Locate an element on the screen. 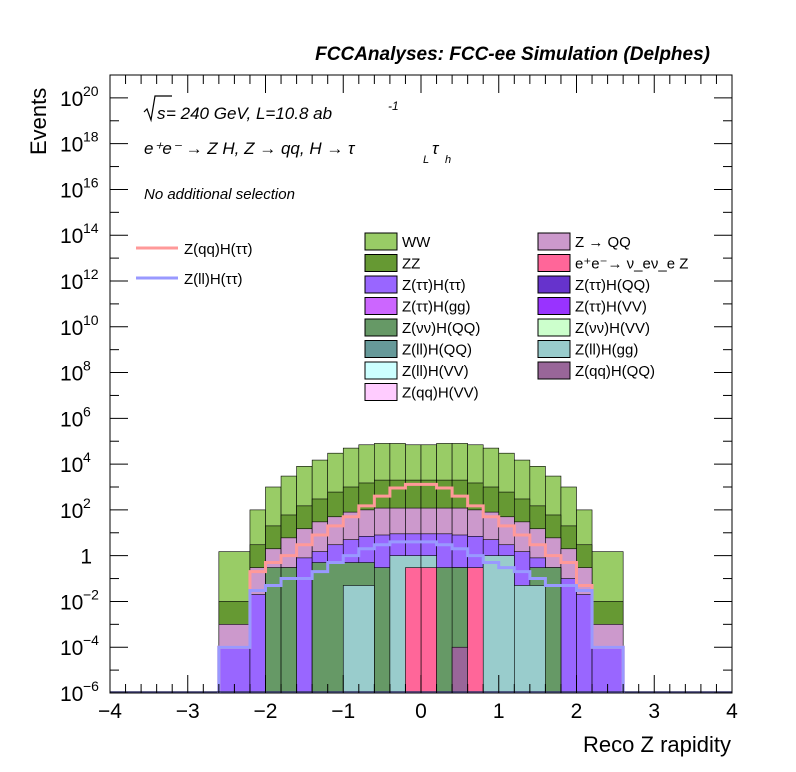 The height and width of the screenshot is (772, 796). y-tick-exp-2: −2 is located at coordinates (91, 594).